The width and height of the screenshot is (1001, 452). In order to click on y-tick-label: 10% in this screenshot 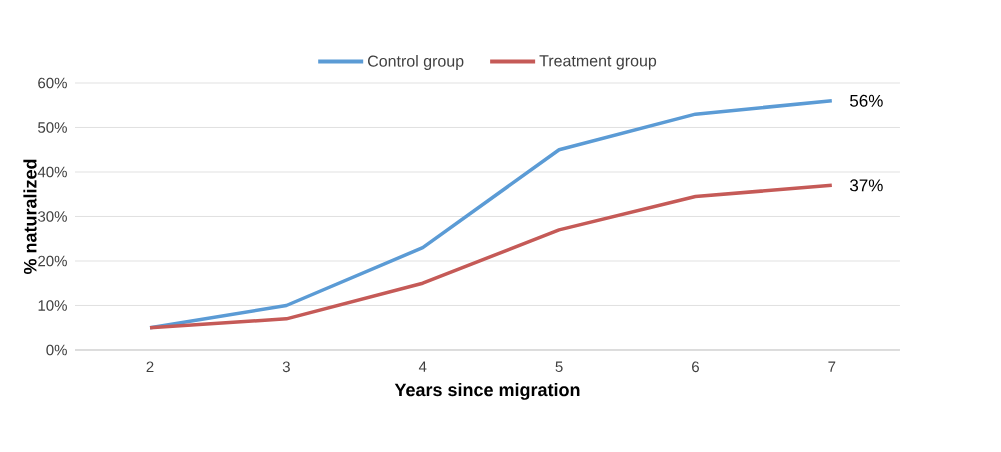, I will do `click(52, 305)`.